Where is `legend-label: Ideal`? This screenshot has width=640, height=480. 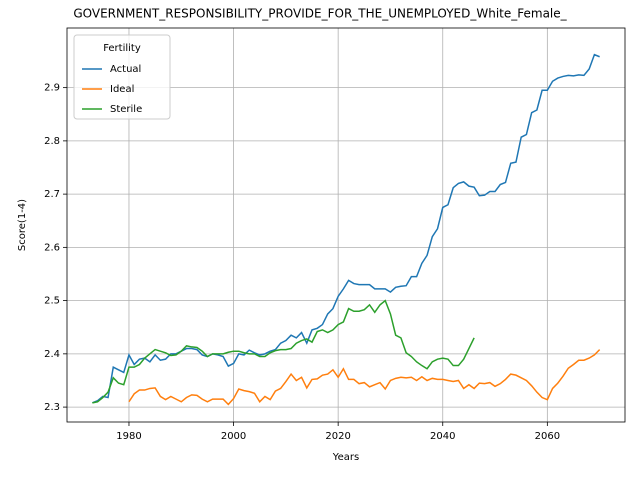 legend-label: Ideal is located at coordinates (122, 89).